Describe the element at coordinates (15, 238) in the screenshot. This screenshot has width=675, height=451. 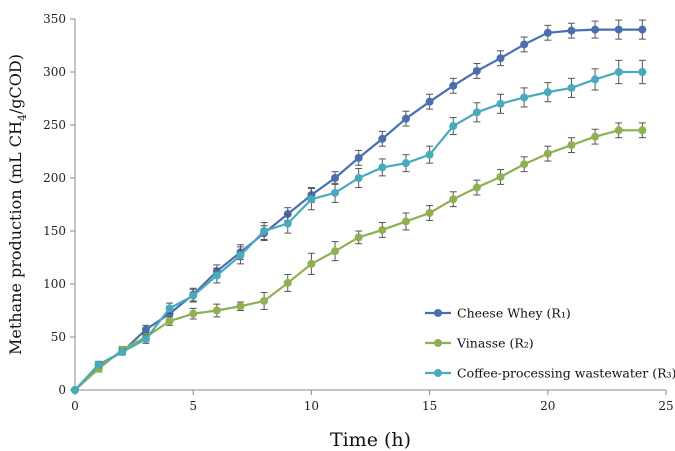
I see `y-axis-title-main: Methane production (mL CH` at that location.